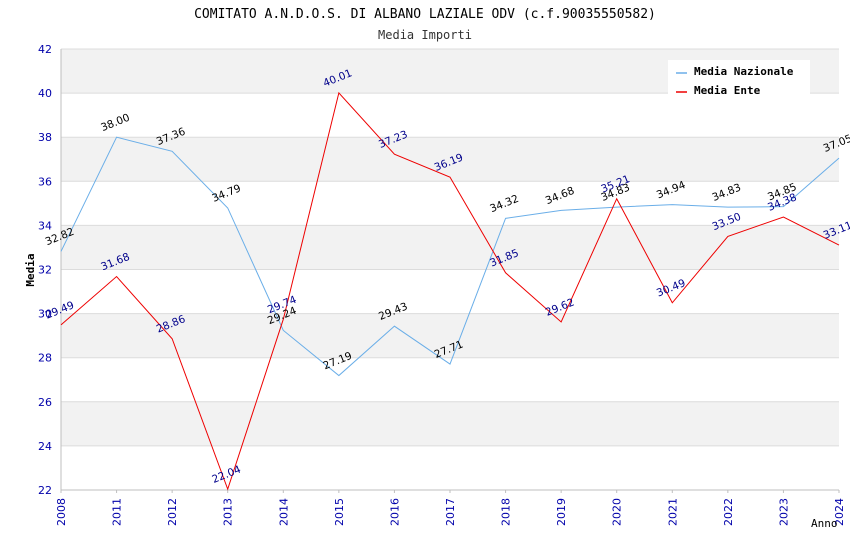  Describe the element at coordinates (617, 512) in the screenshot. I see `x-tick-label: 2020` at that location.